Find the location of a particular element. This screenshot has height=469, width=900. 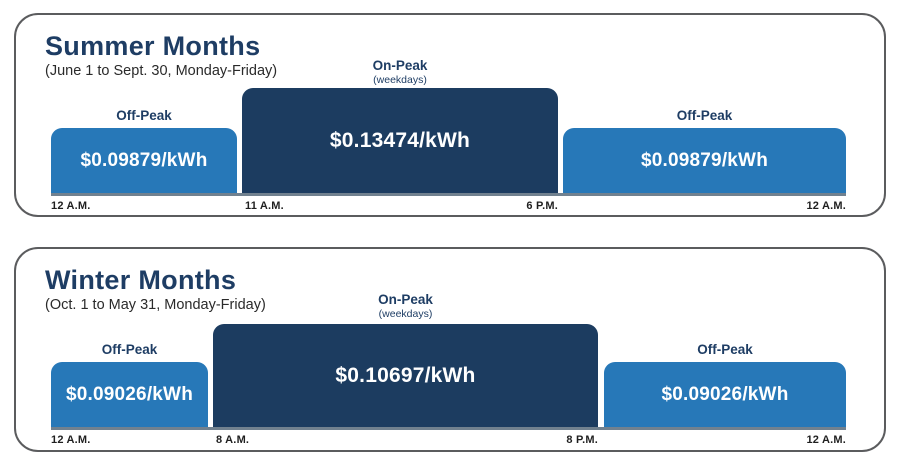

summer-off-peak-bar-morning: $0.09879/kWh is located at coordinates (144, 160).